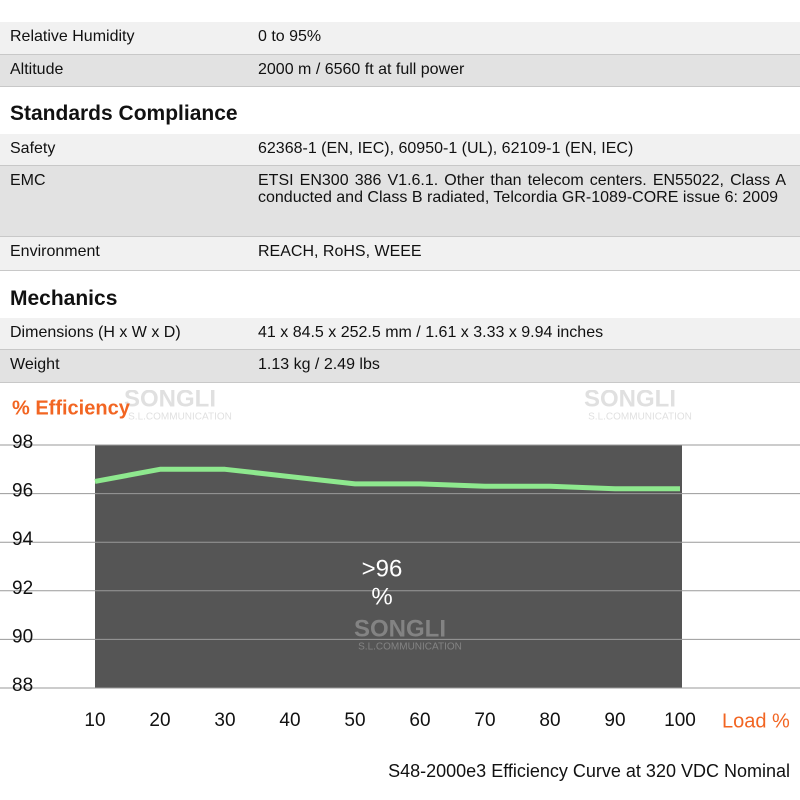 The height and width of the screenshot is (800, 800). Describe the element at coordinates (290, 36) in the screenshot. I see `spec-value: 0 to 95%` at that location.